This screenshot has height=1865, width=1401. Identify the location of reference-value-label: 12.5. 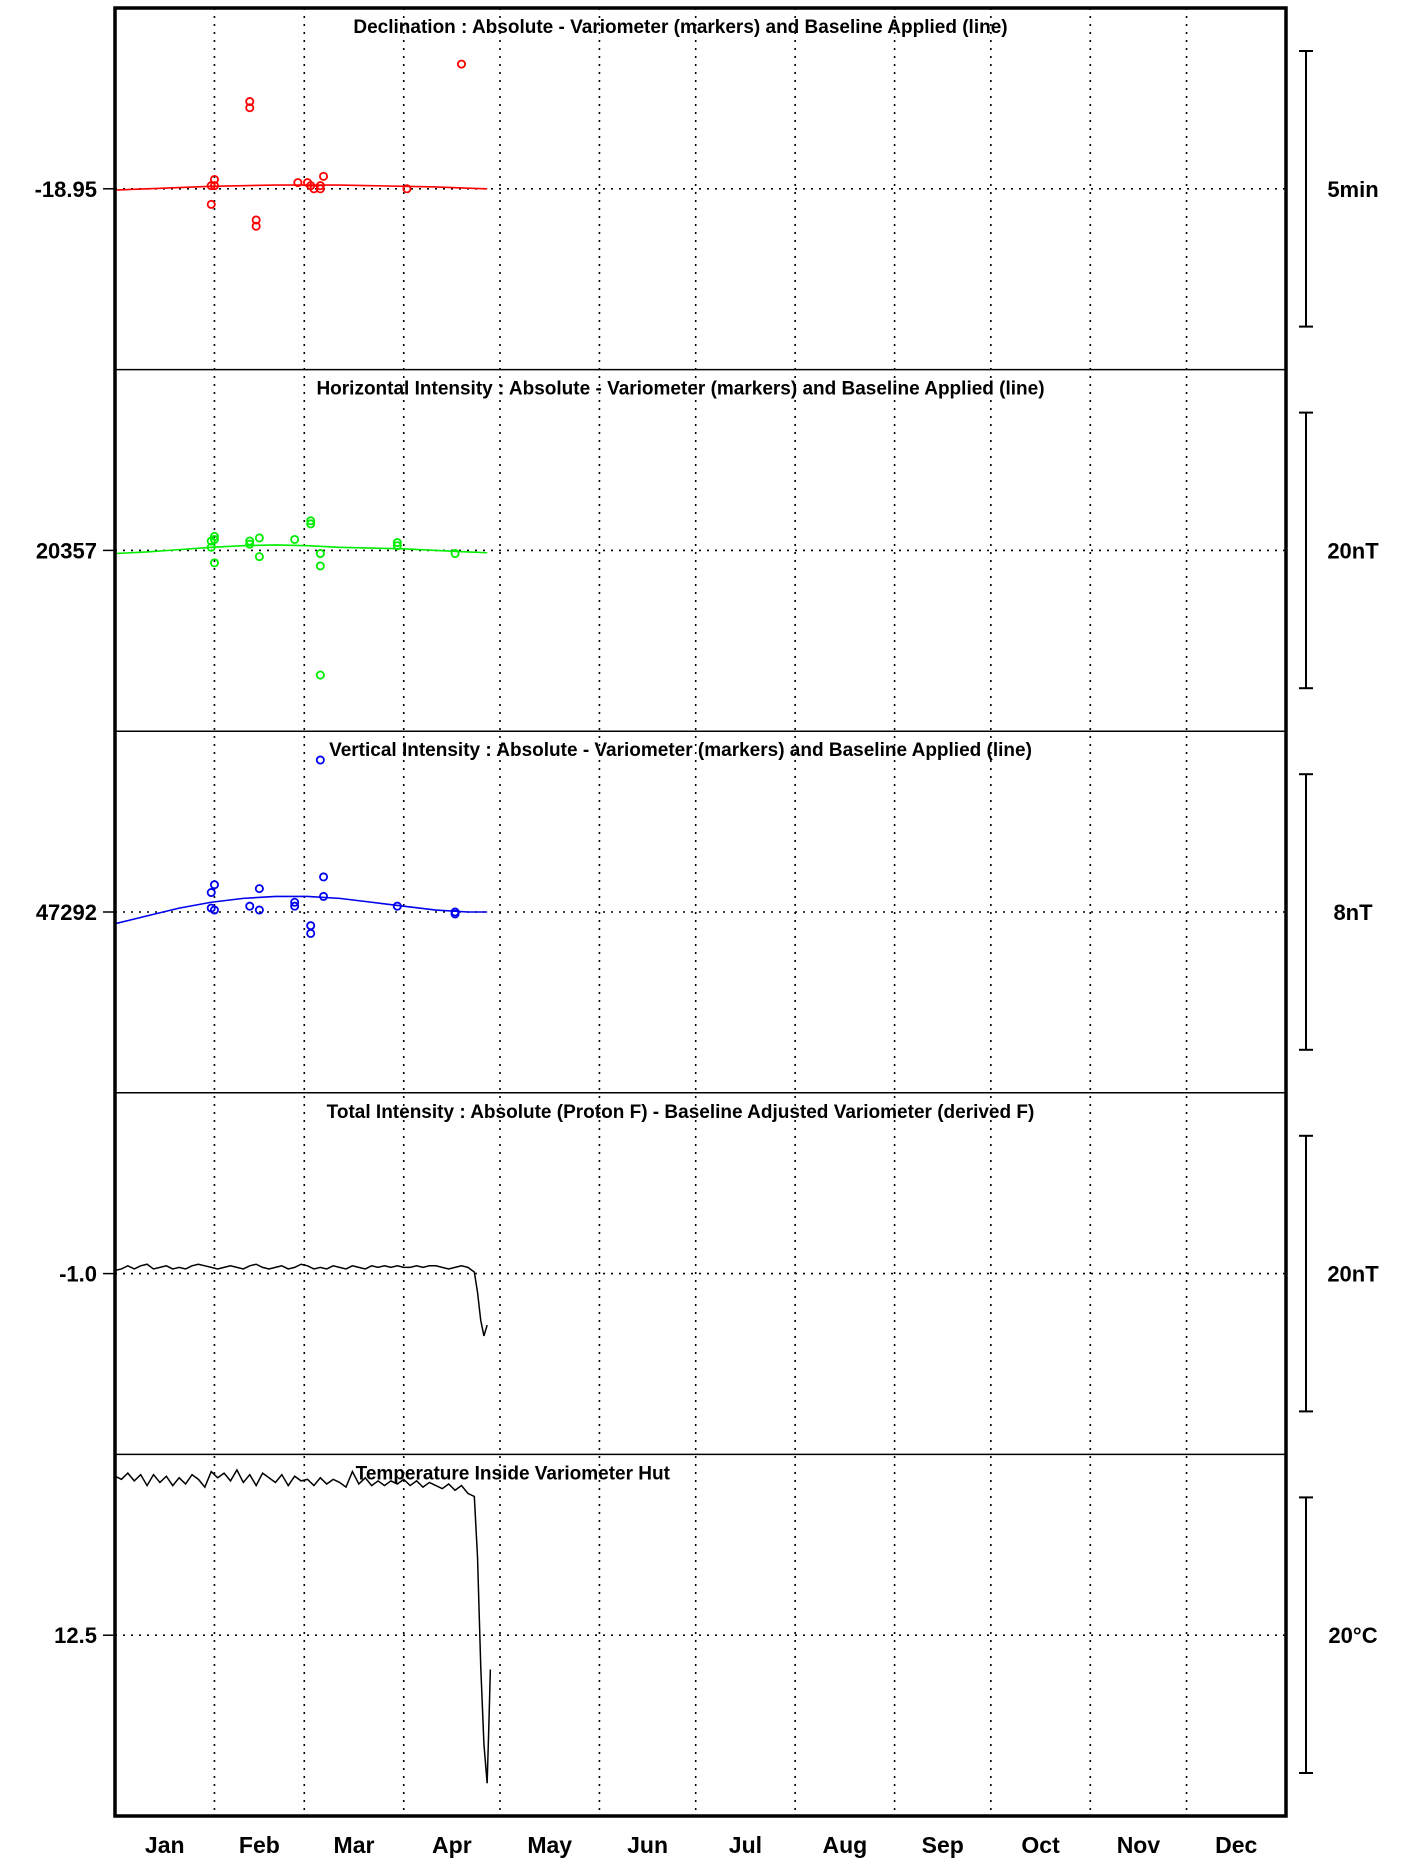
(75, 1635).